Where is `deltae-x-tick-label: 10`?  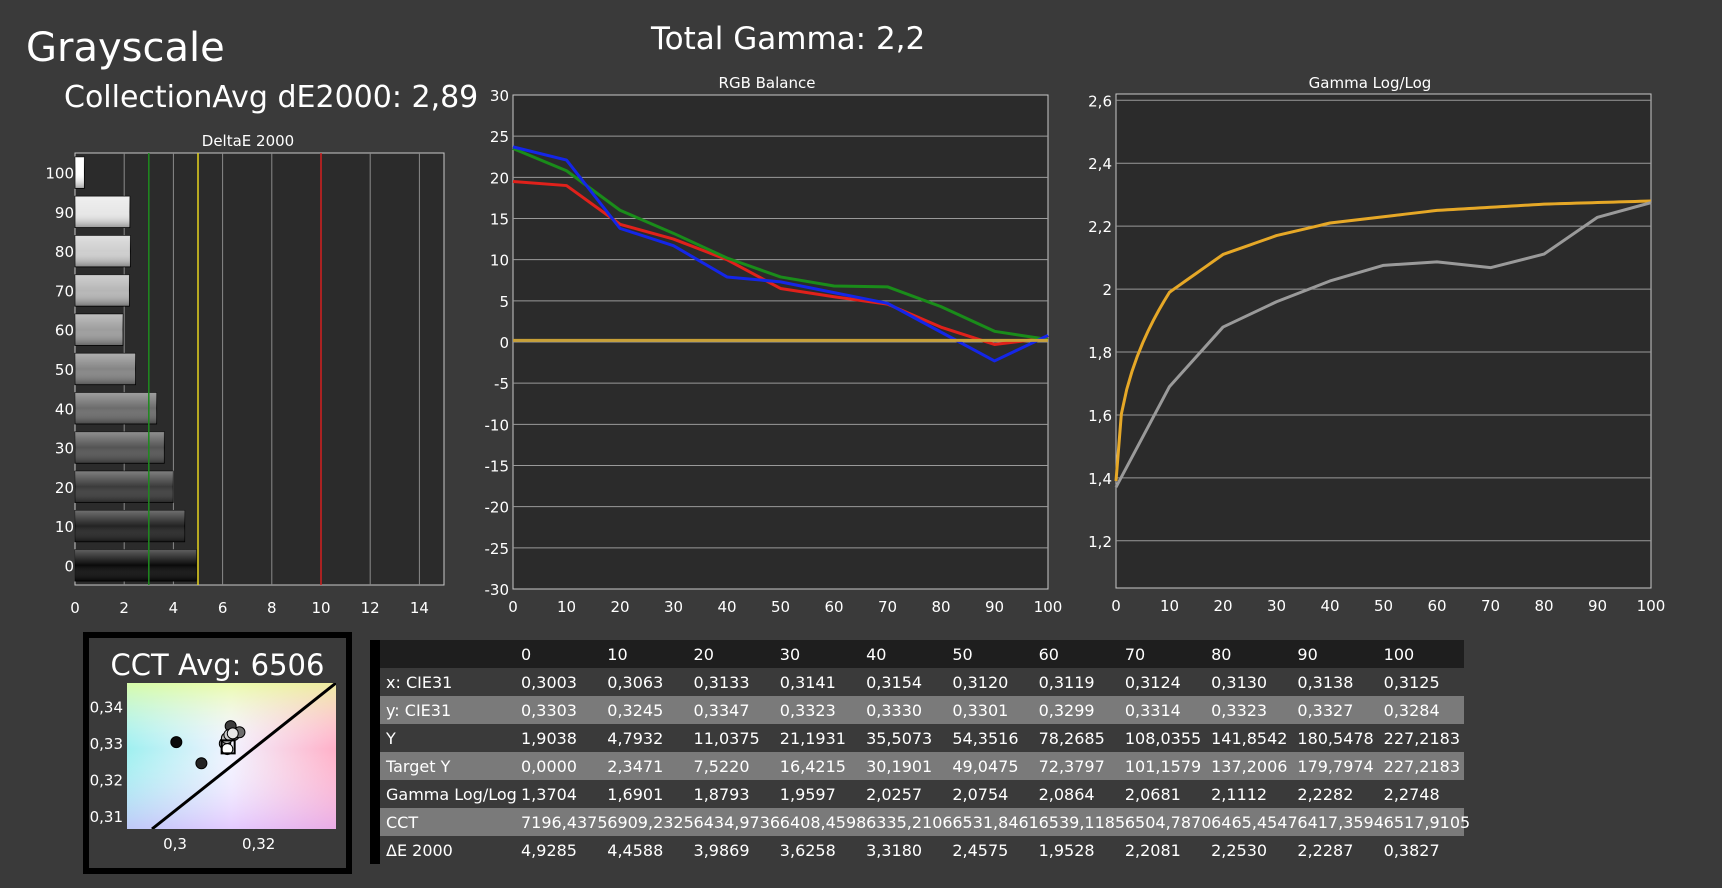
deltae-x-tick-label: 10 is located at coordinates (320, 608).